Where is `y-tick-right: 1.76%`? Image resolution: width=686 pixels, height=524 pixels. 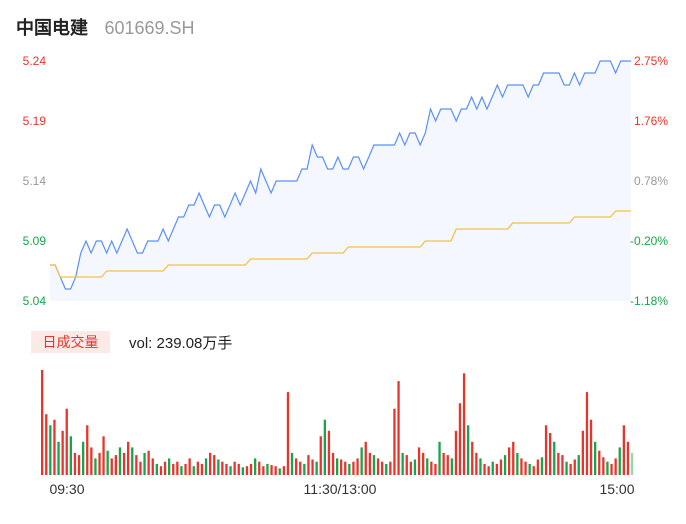 y-tick-right: 1.76% is located at coordinates (651, 121).